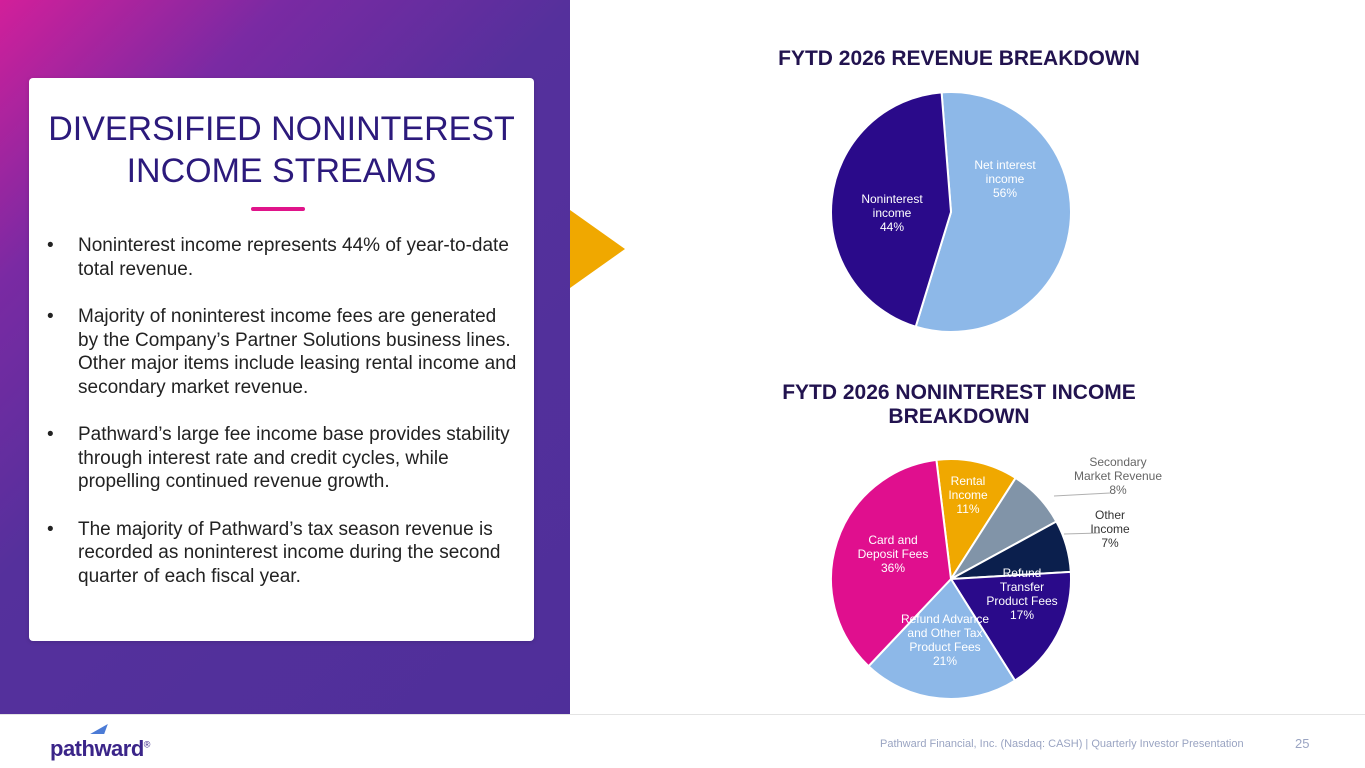  Describe the element at coordinates (100, 748) in the screenshot. I see `logo-wordmark: pathward®` at that location.